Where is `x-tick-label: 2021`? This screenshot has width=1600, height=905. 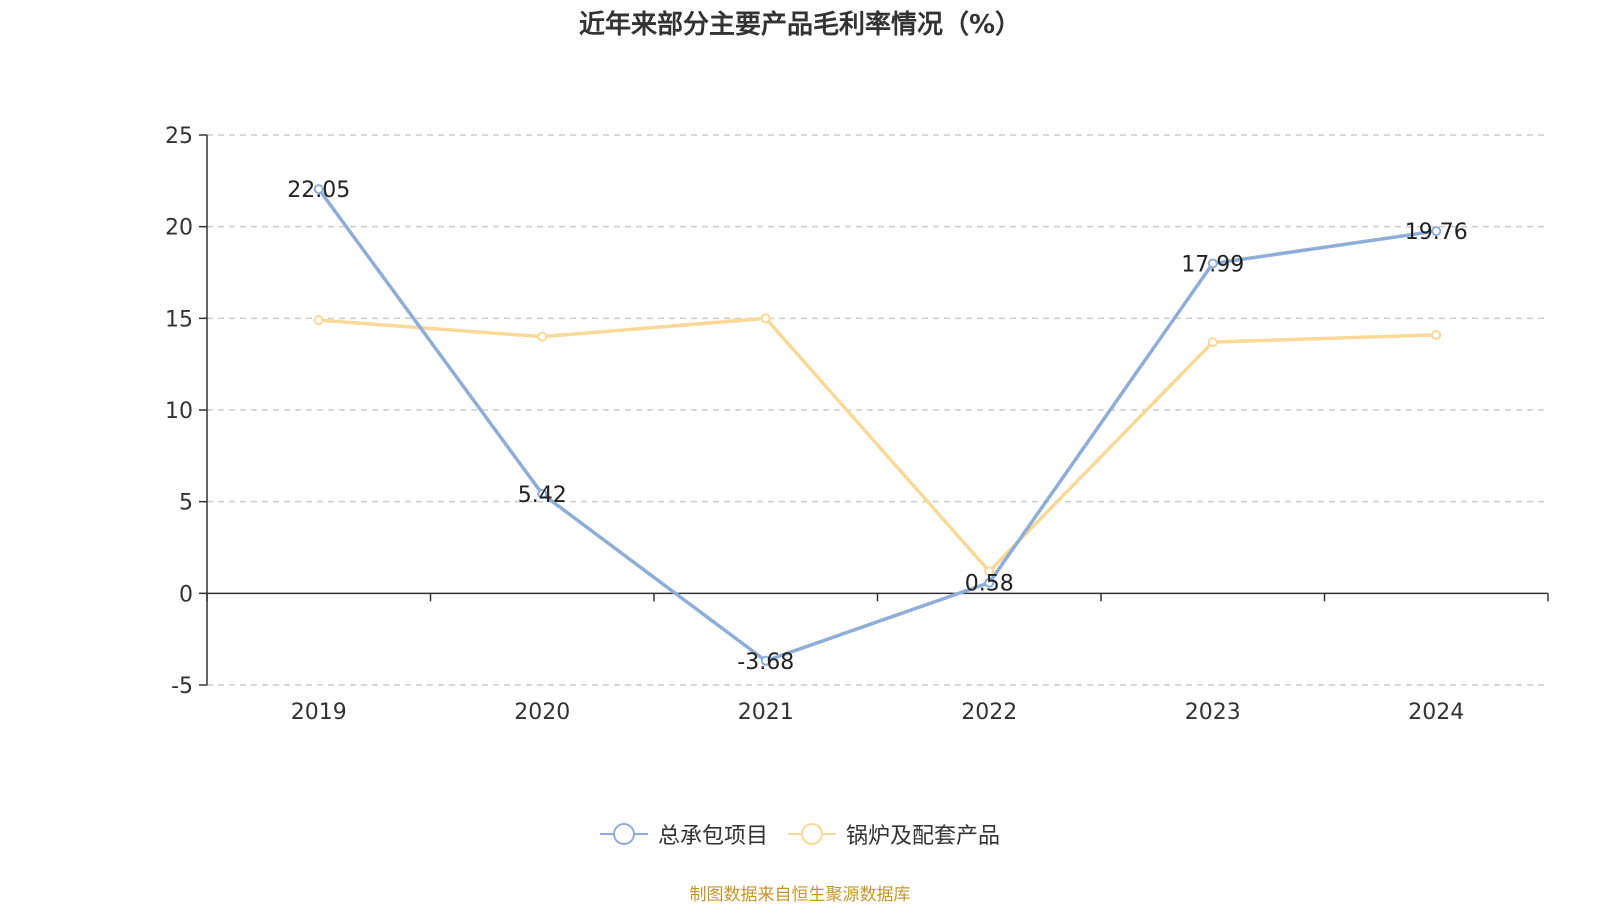 x-tick-label: 2021 is located at coordinates (766, 712).